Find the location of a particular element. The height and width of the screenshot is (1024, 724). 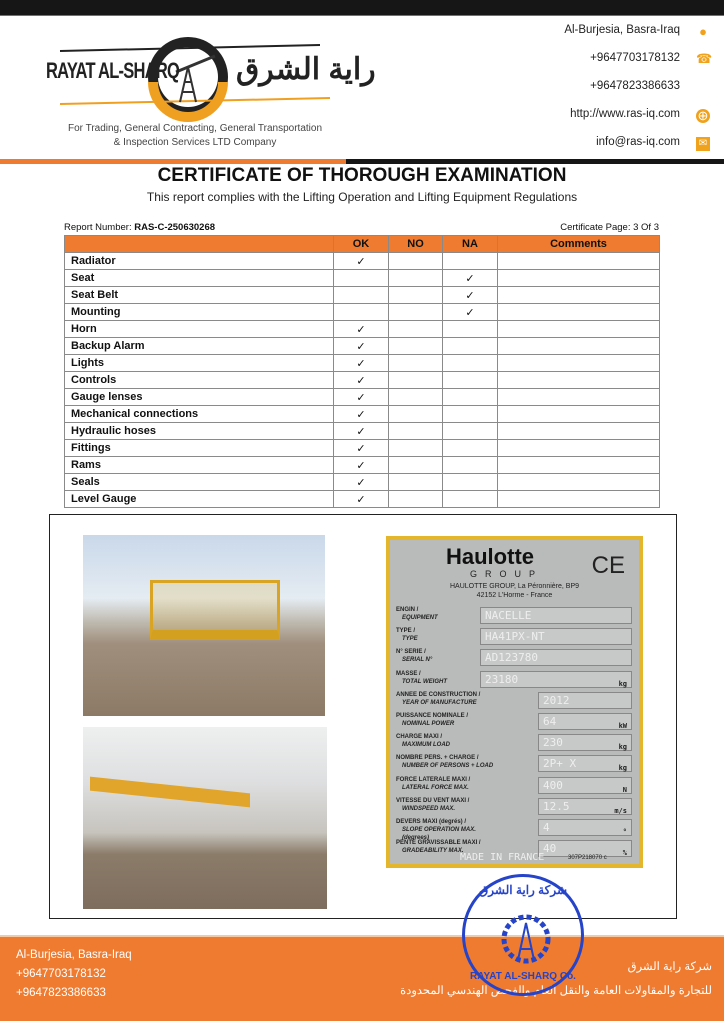

page-title: CERTIFICATE OF THOROUGH EXAMINATION is located at coordinates (362, 175).